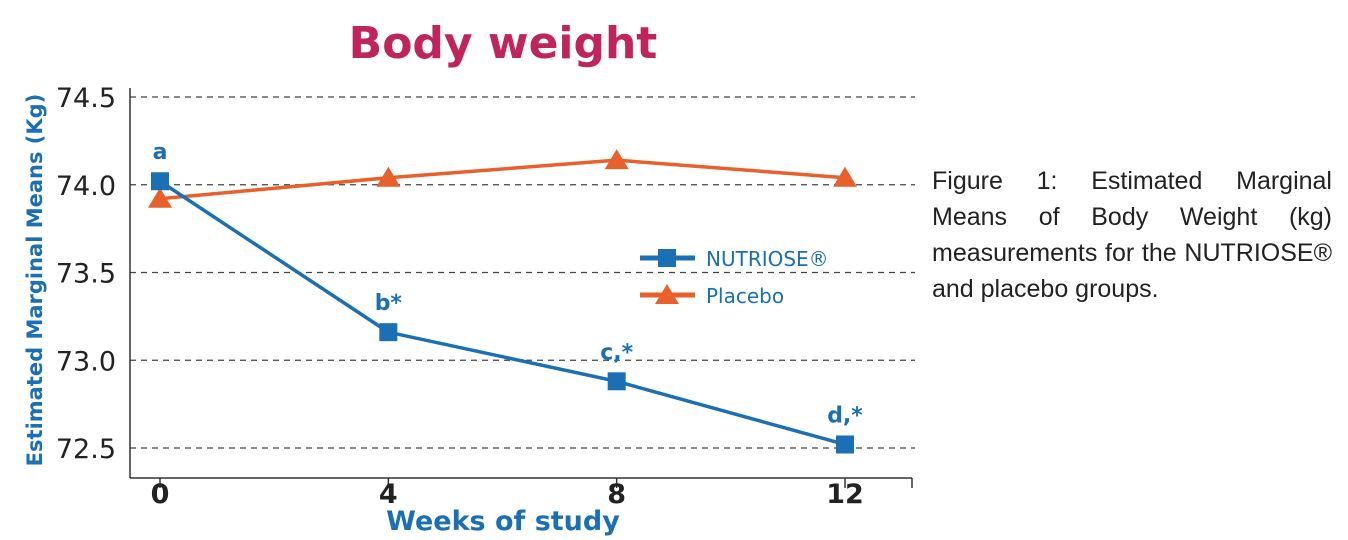  What do you see at coordinates (86, 361) in the screenshot?
I see `y-tick-label: 73.0` at bounding box center [86, 361].